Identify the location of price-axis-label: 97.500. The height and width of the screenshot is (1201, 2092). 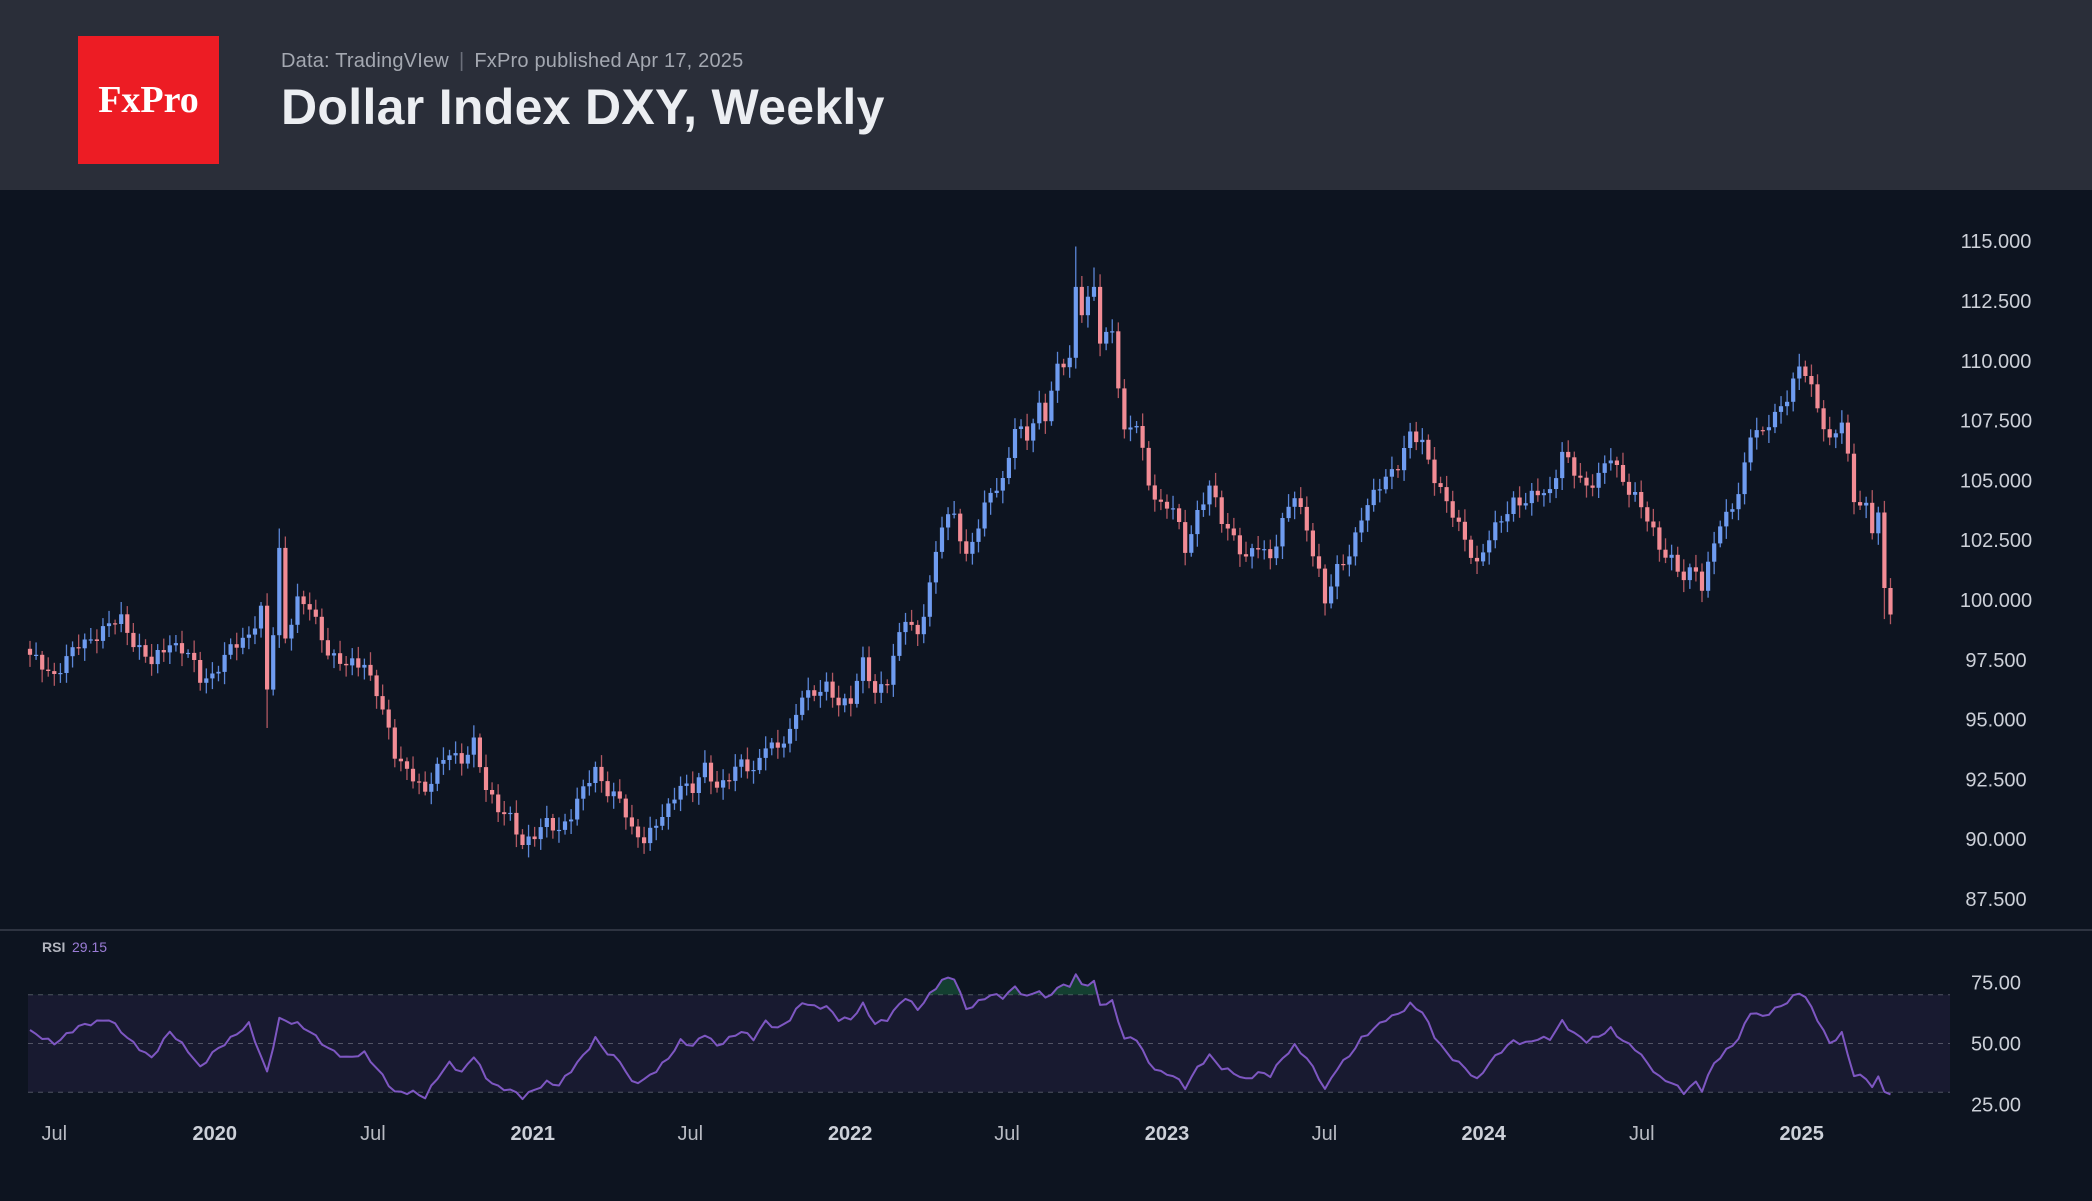
(1995, 661).